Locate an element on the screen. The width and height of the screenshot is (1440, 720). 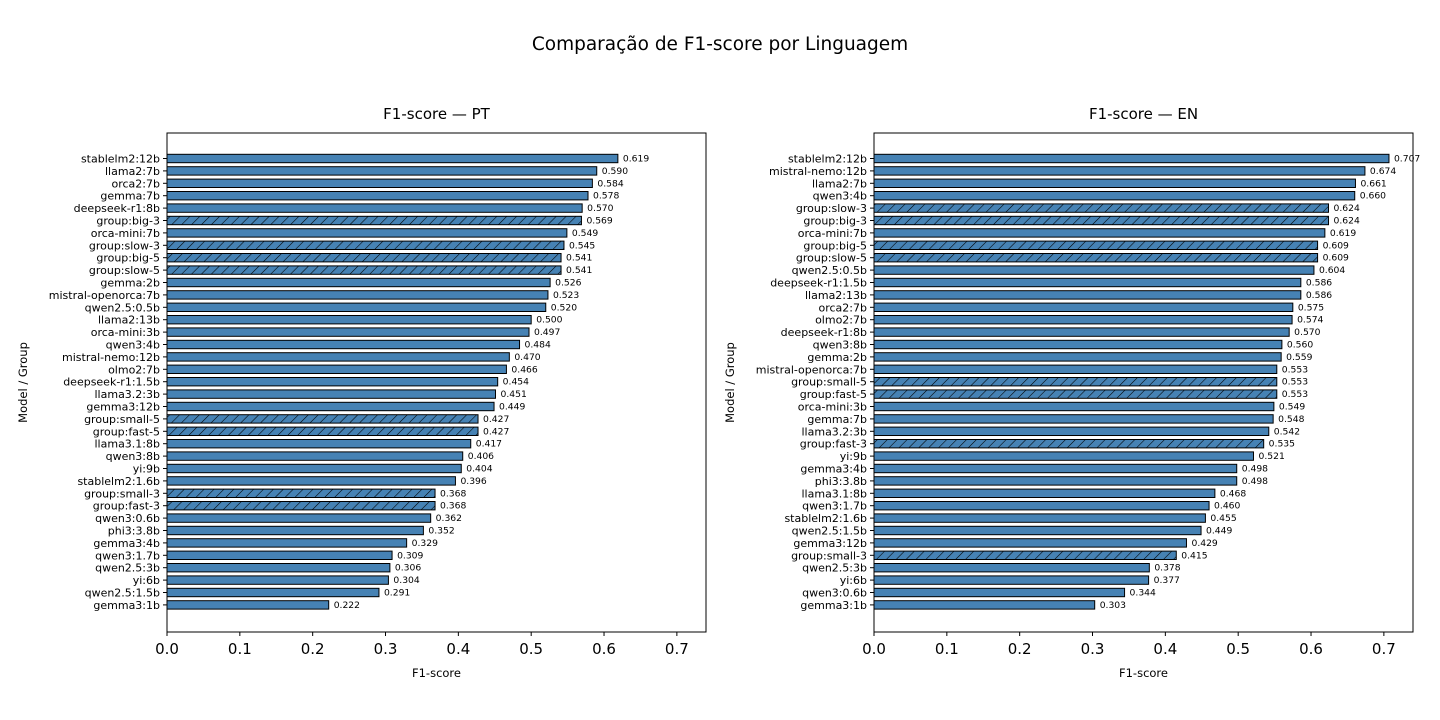
y-tick-label: llama3.2:3b is located at coordinates (128, 394).